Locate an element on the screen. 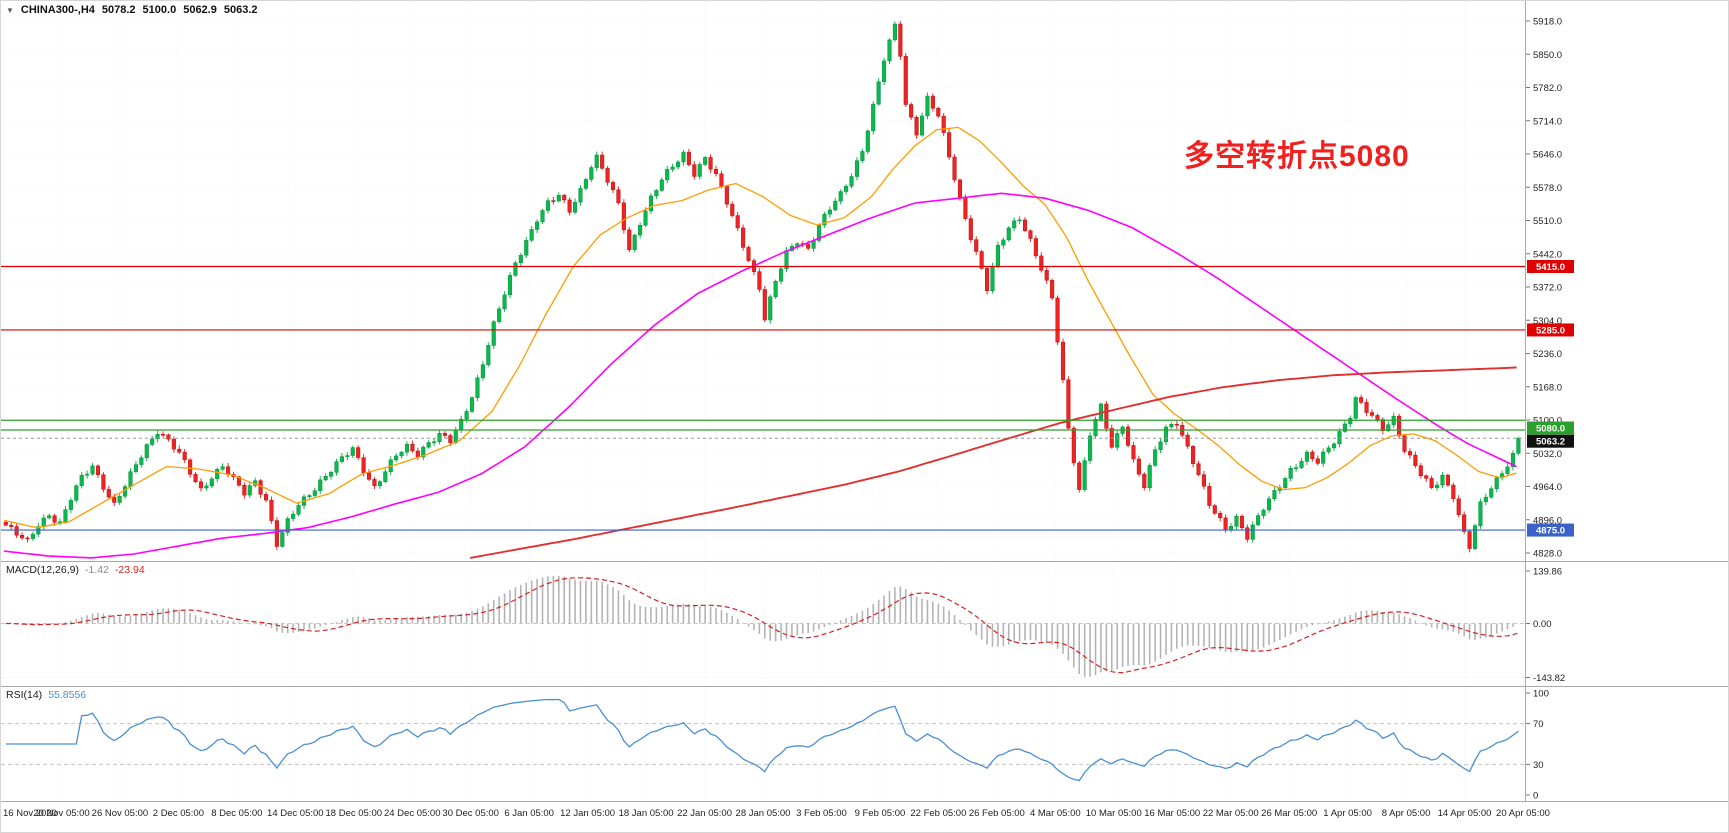  time-tick-label: 22 Jan 05:00 is located at coordinates (704, 813).